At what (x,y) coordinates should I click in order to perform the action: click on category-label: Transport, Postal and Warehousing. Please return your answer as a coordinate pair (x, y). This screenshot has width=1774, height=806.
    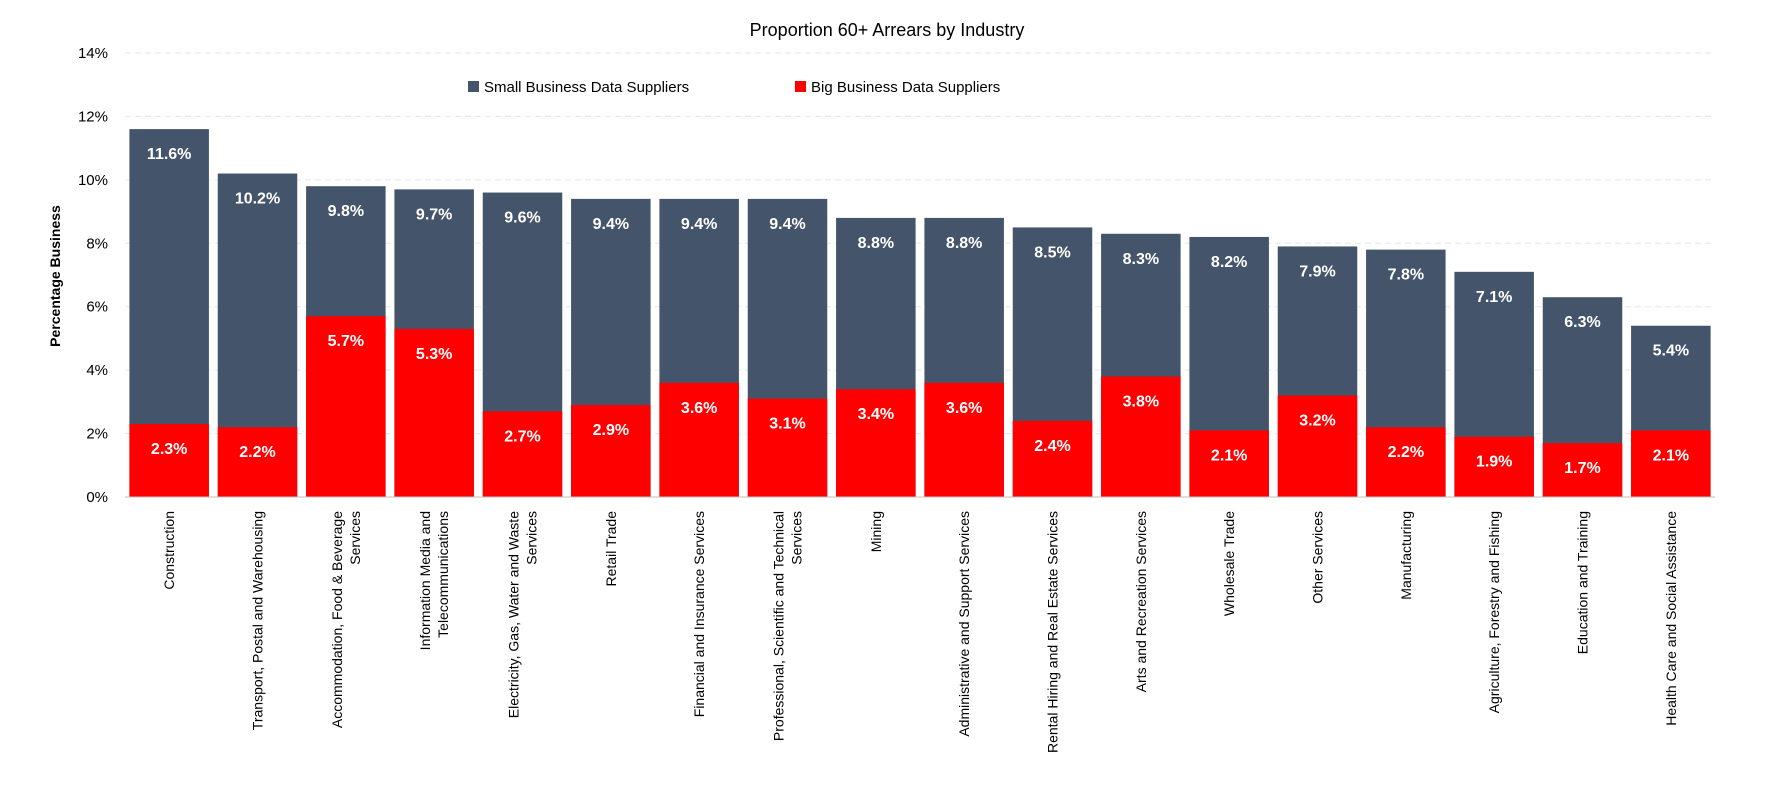
    Looking at the image, I should click on (258, 620).